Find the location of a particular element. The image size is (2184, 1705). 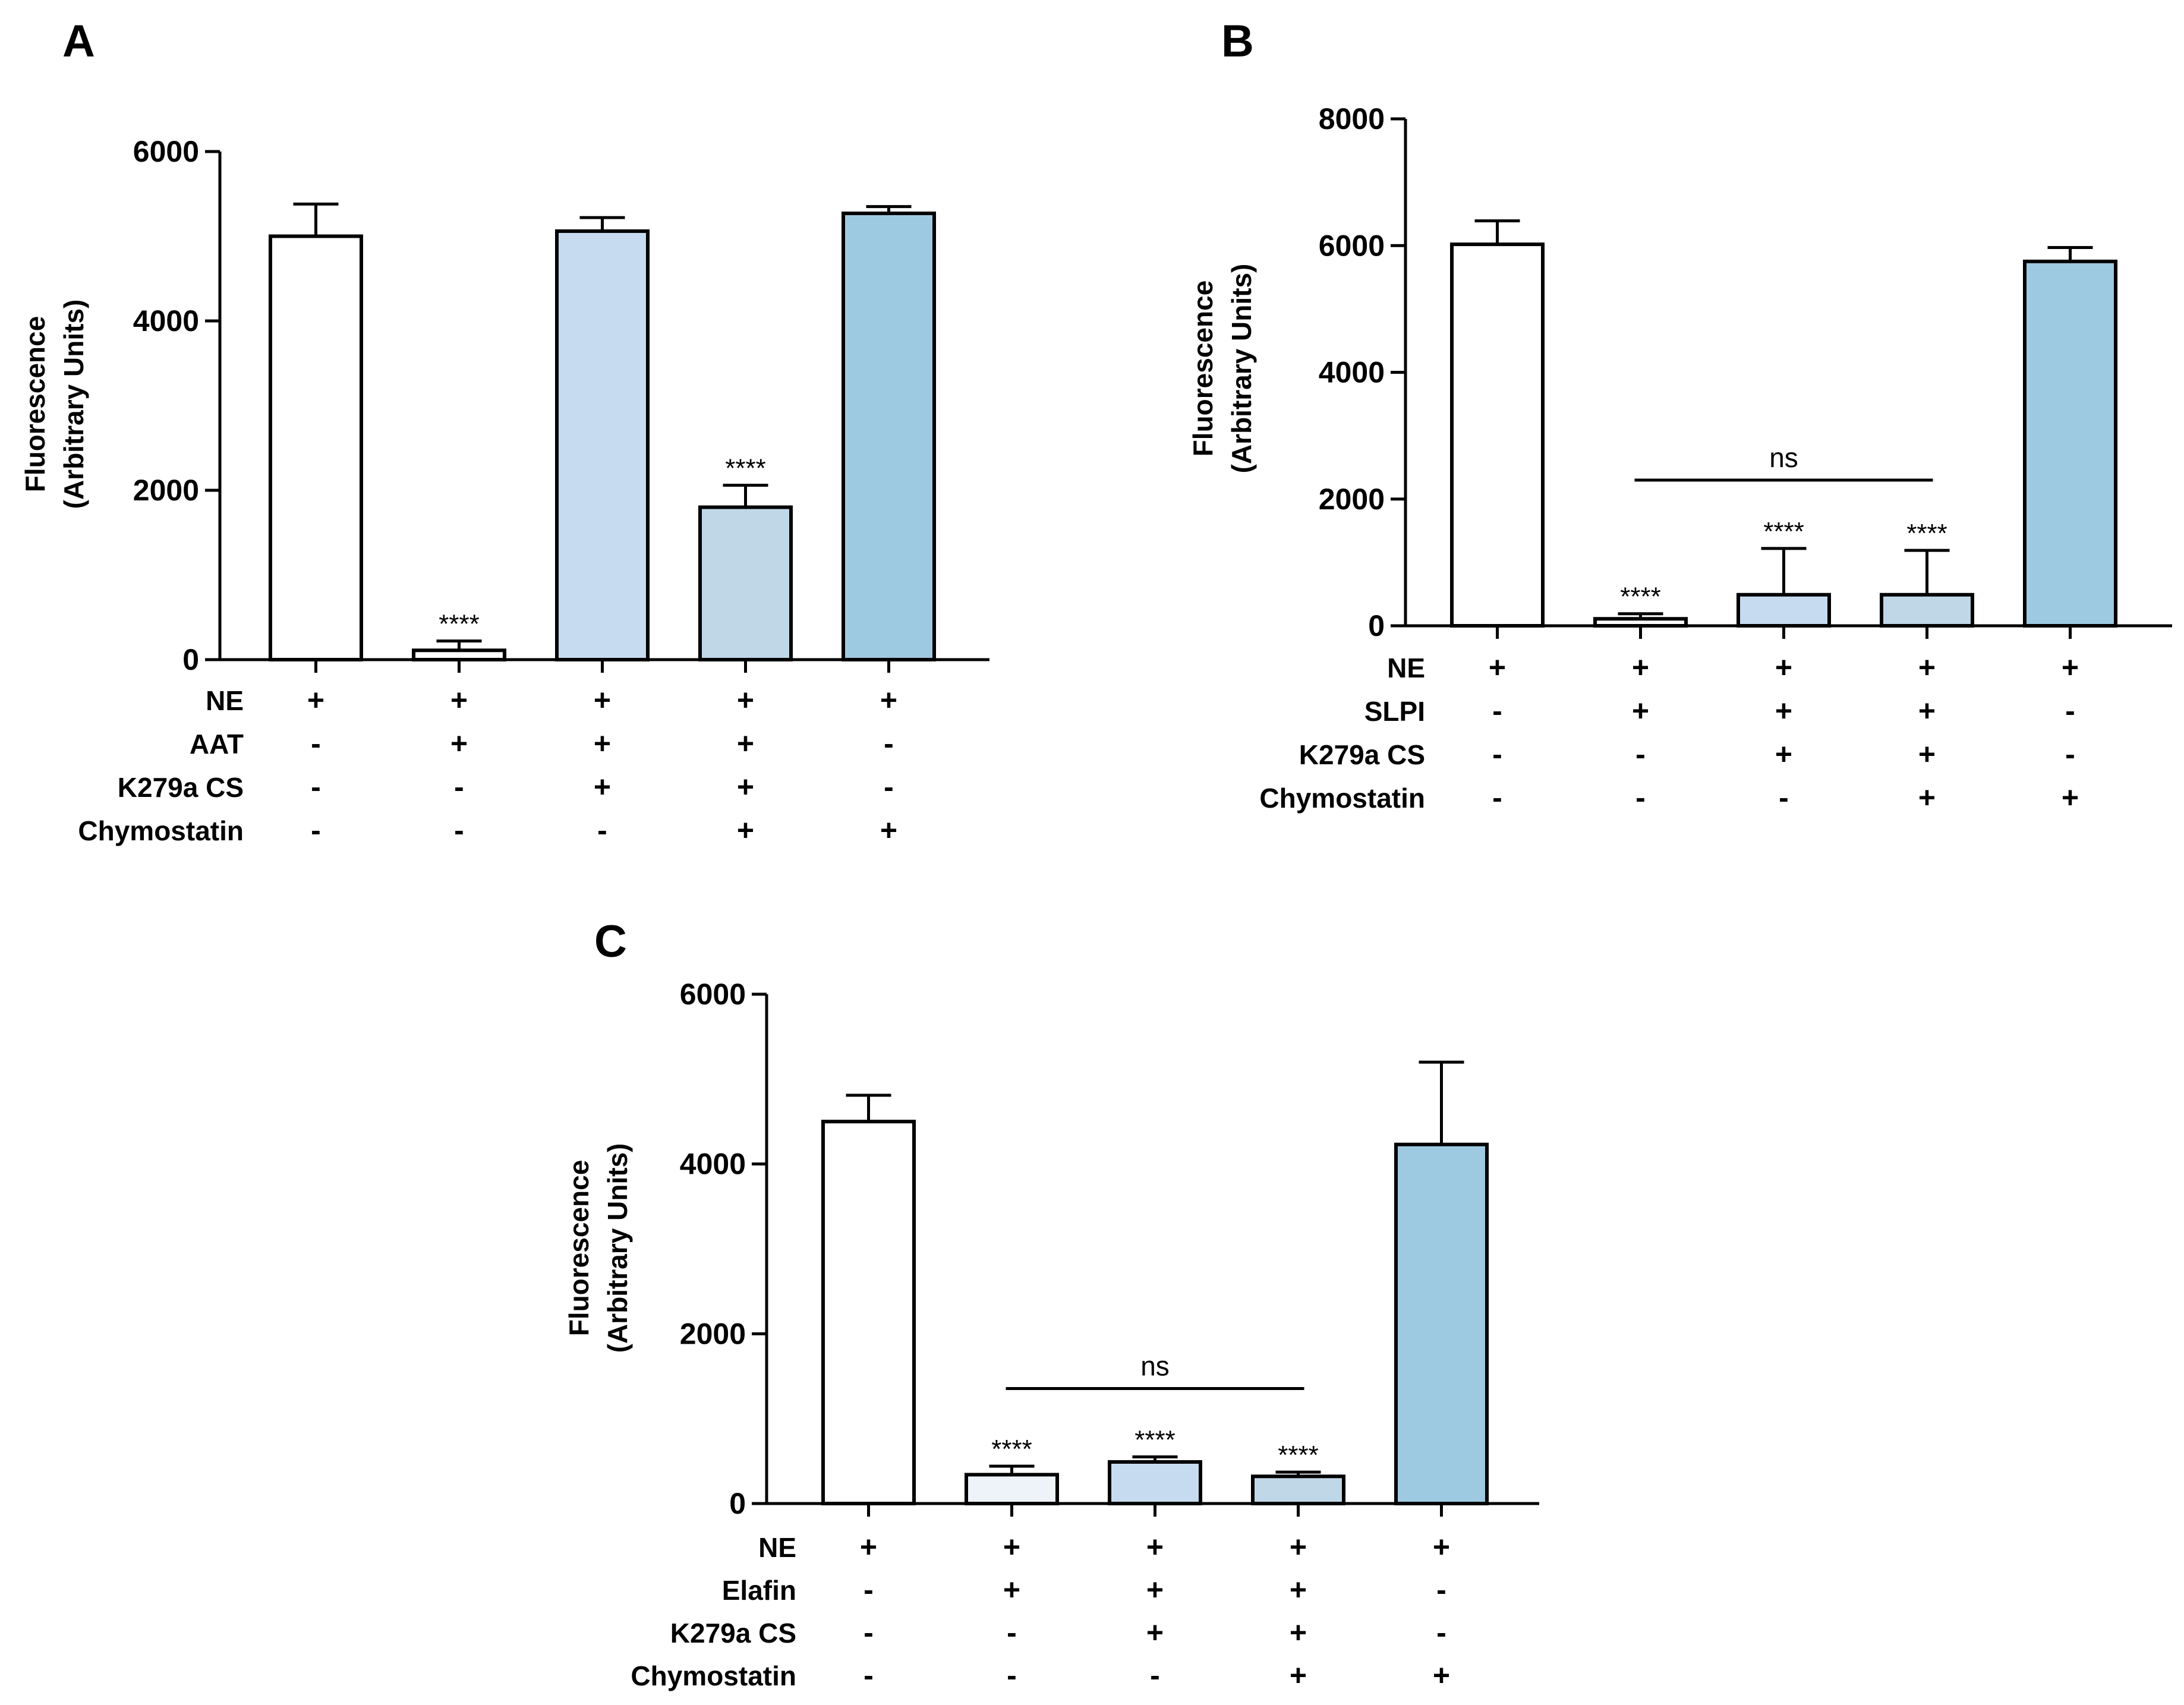

y-tick-label: 8000 is located at coordinates (1352, 118).